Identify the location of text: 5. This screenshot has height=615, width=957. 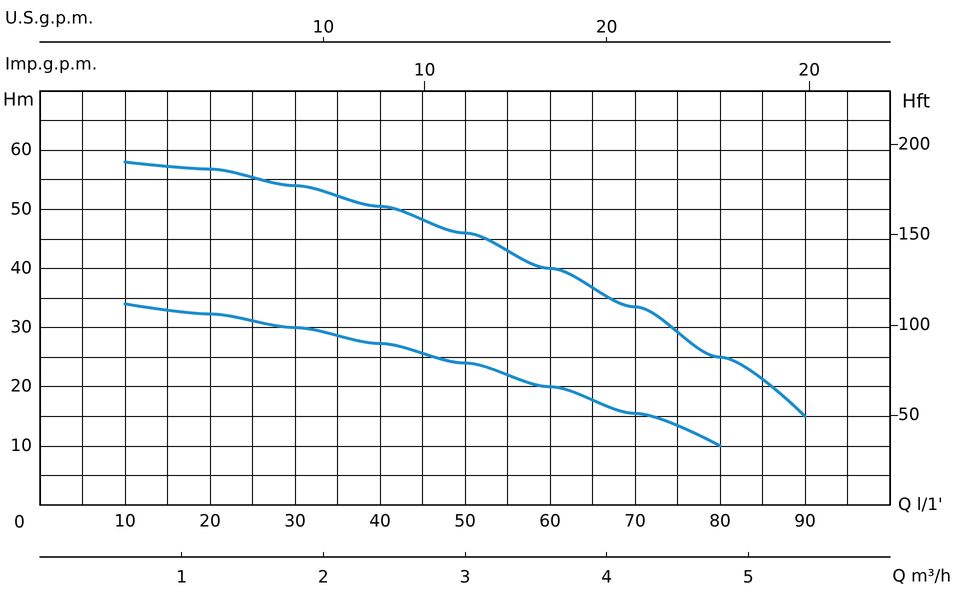
(748, 578).